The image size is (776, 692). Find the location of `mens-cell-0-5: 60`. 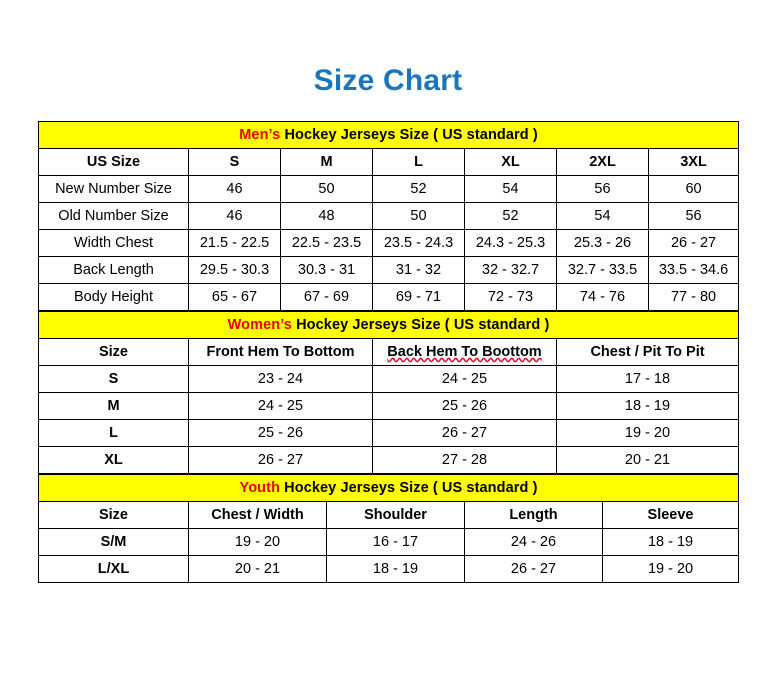

mens-cell-0-5: 60 is located at coordinates (693, 189).